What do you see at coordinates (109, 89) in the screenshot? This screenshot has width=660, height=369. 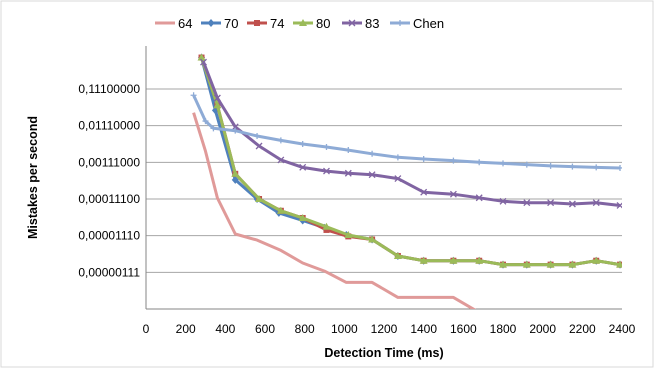 I see `y-tick-label: 0,11100000` at bounding box center [109, 89].